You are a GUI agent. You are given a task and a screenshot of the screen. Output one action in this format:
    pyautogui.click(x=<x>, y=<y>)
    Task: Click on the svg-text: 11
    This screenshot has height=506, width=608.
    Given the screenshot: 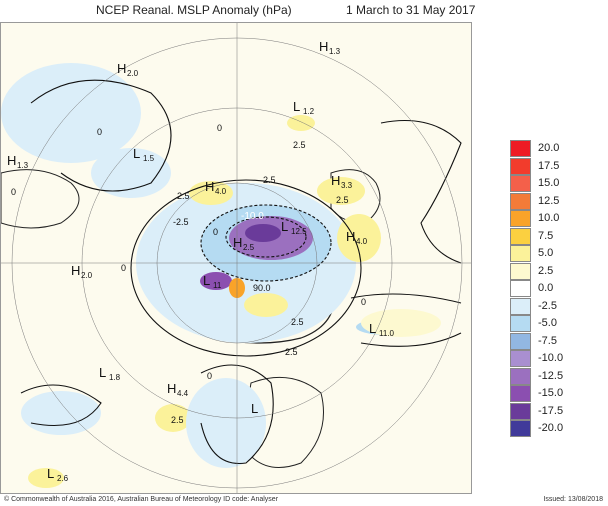 What is the action you would take?
    pyautogui.click(x=217, y=285)
    